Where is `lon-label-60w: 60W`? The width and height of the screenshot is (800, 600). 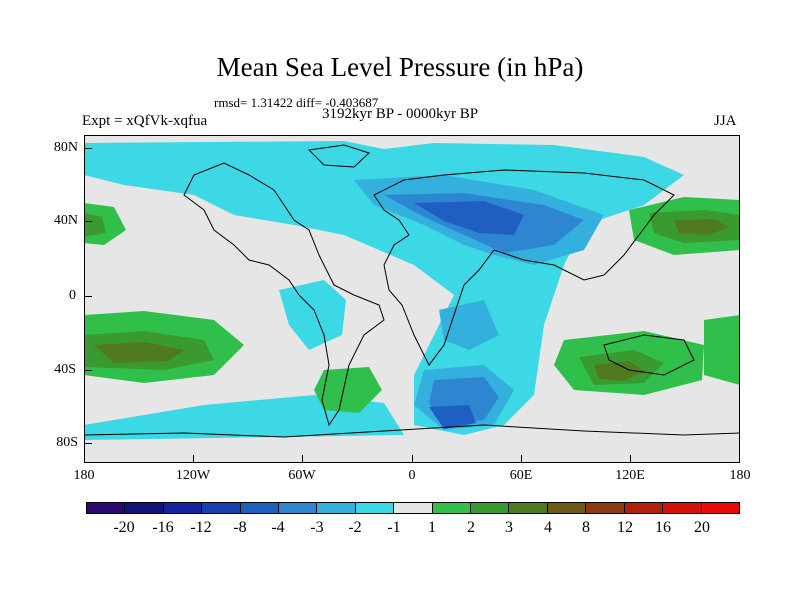
lon-label-60w: 60W is located at coordinates (302, 475).